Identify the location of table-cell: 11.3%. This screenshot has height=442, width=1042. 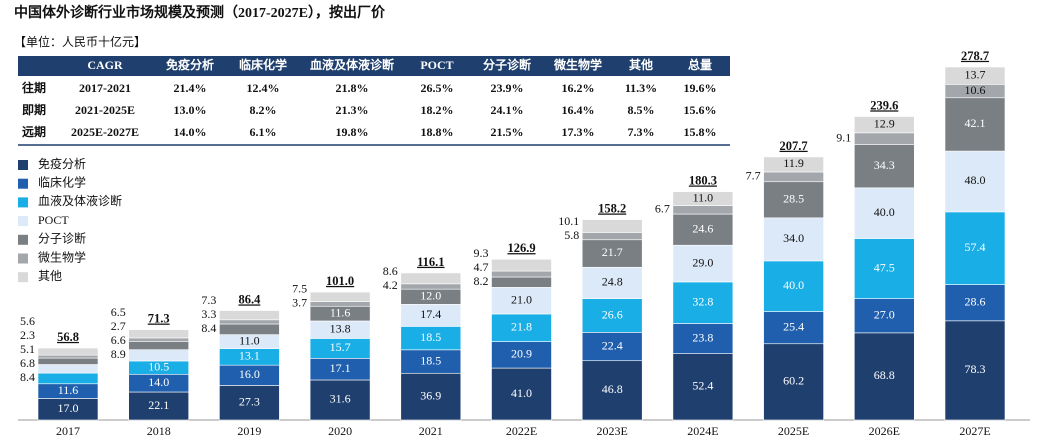
(641, 88).